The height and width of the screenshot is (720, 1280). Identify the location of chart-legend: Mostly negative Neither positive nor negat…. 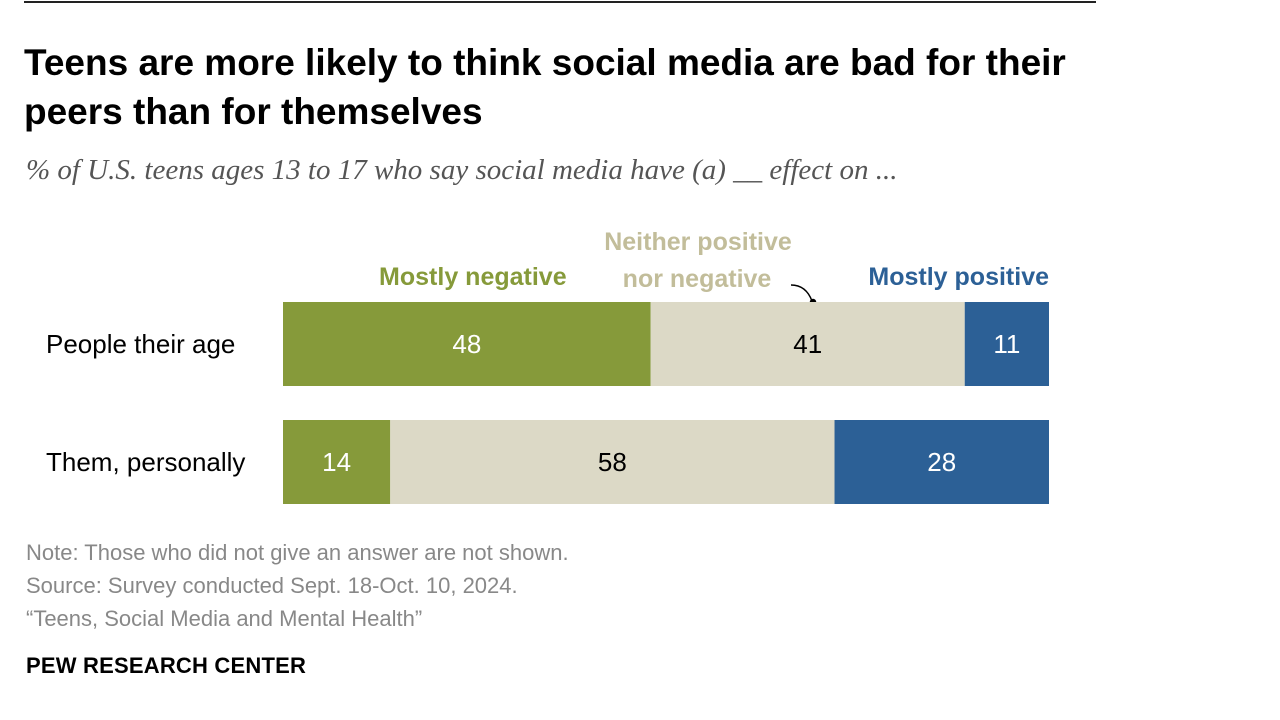
(714, 267).